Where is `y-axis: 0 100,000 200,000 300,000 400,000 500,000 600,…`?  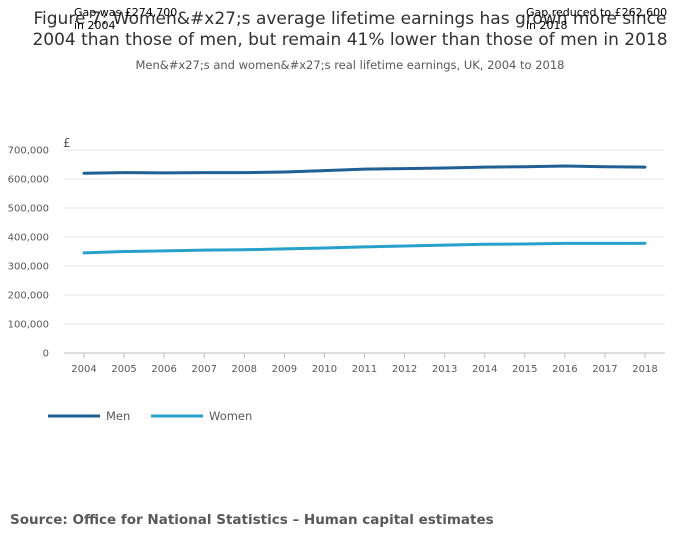
y-axis: 0 100,000 200,000 300,000 400,000 500,000 600,… is located at coordinates (28, 253).